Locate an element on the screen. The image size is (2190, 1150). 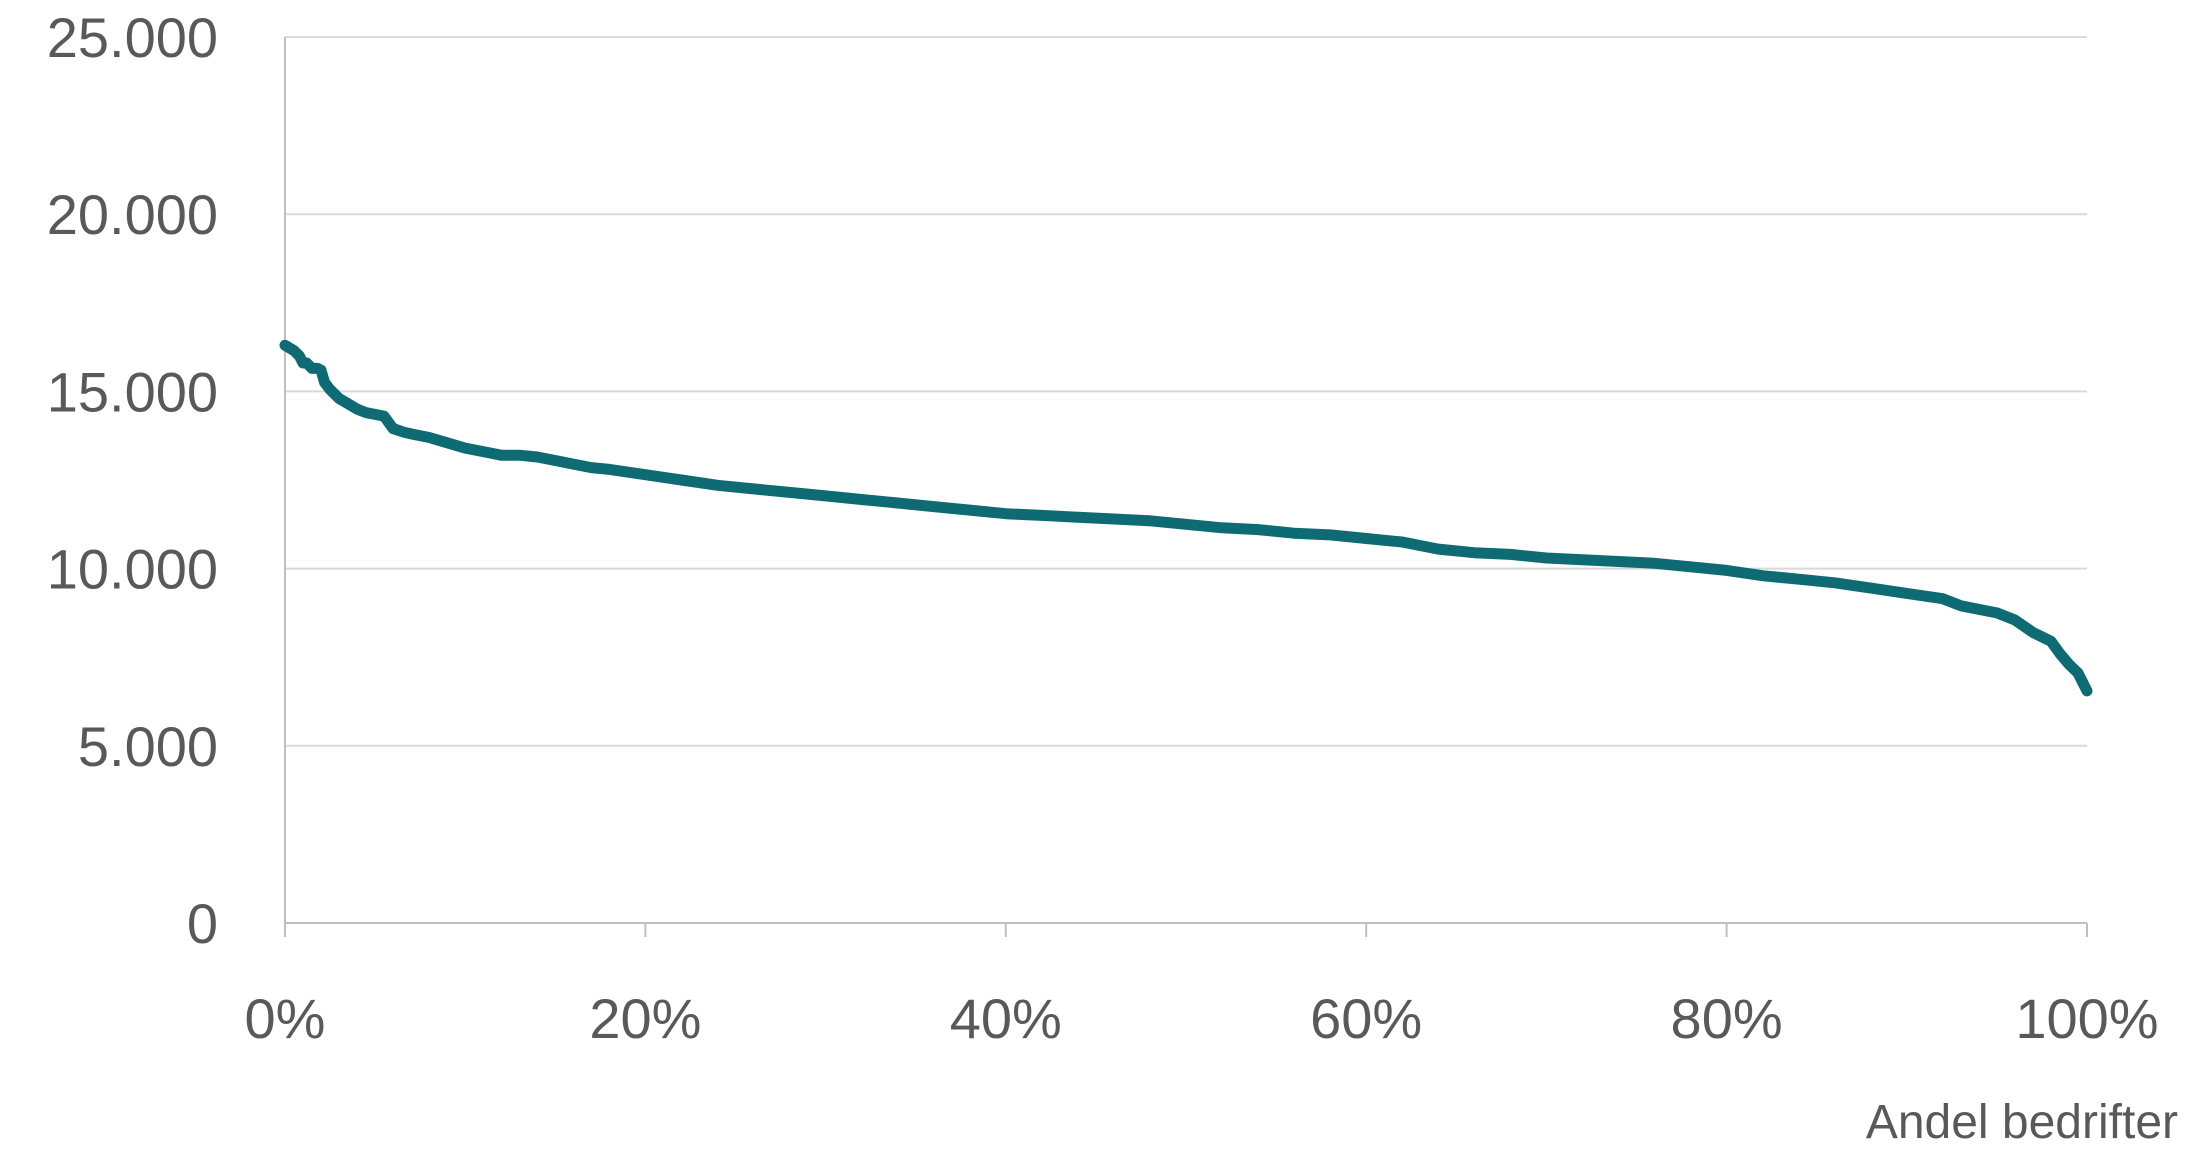
y-tick-label: 5.000 is located at coordinates (148, 746).